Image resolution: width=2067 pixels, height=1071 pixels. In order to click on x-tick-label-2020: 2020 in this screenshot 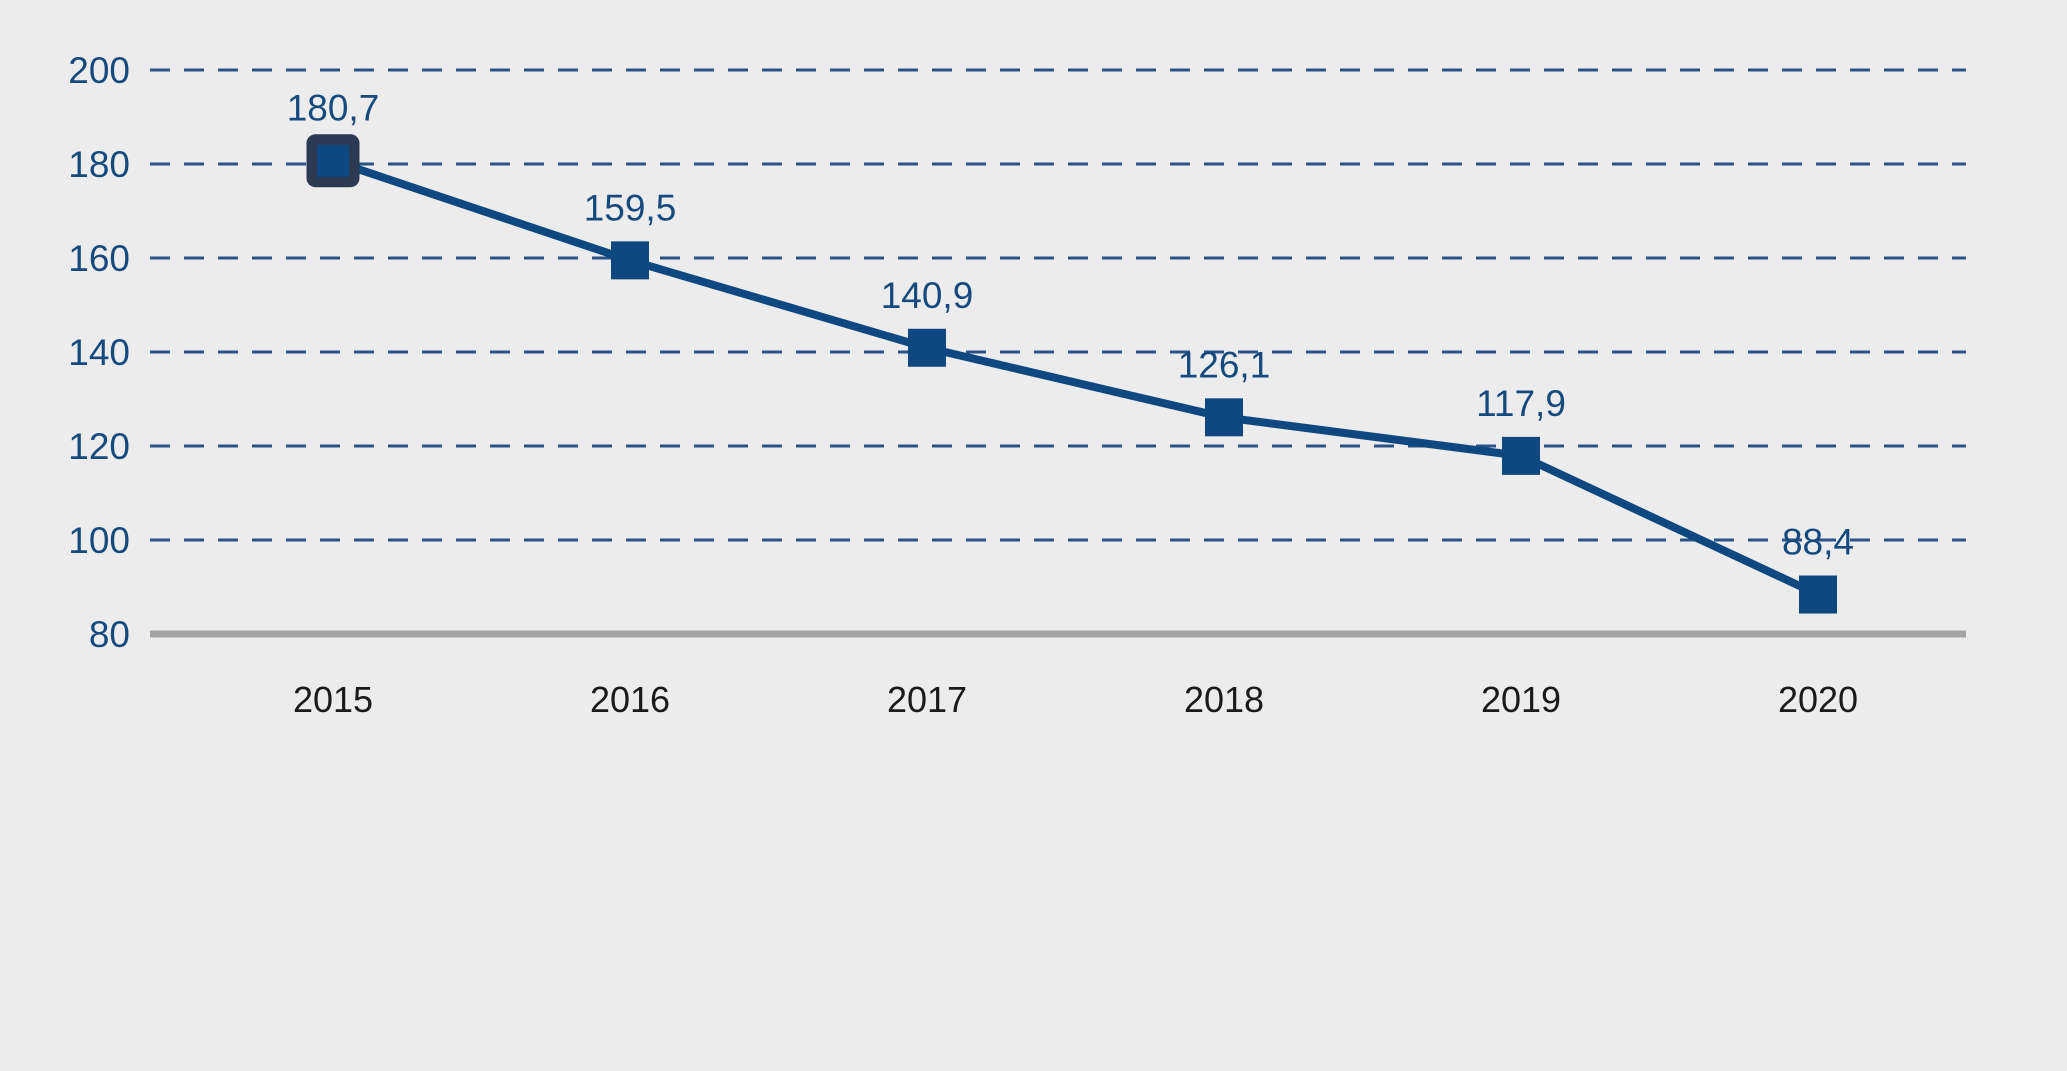, I will do `click(1818, 699)`.